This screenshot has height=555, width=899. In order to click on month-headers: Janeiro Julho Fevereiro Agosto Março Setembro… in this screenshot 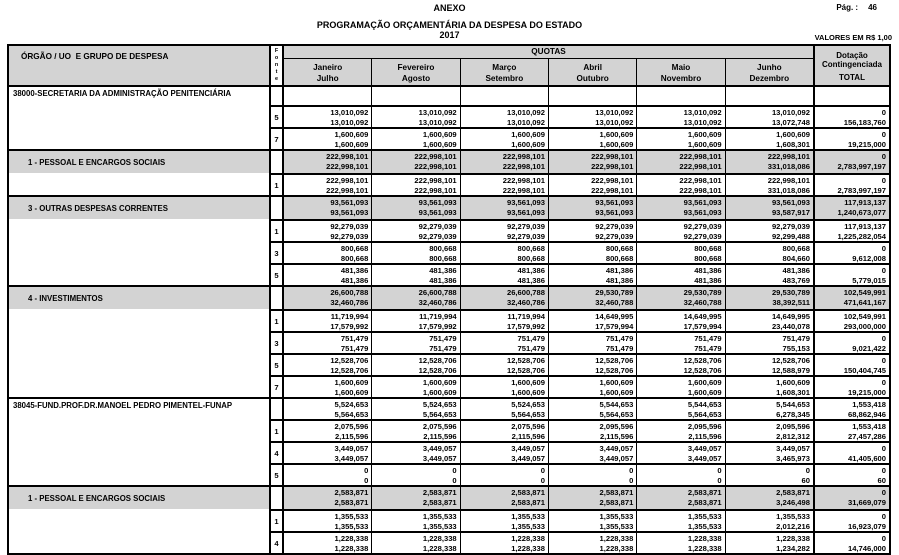, I will do `click(548, 72)`.